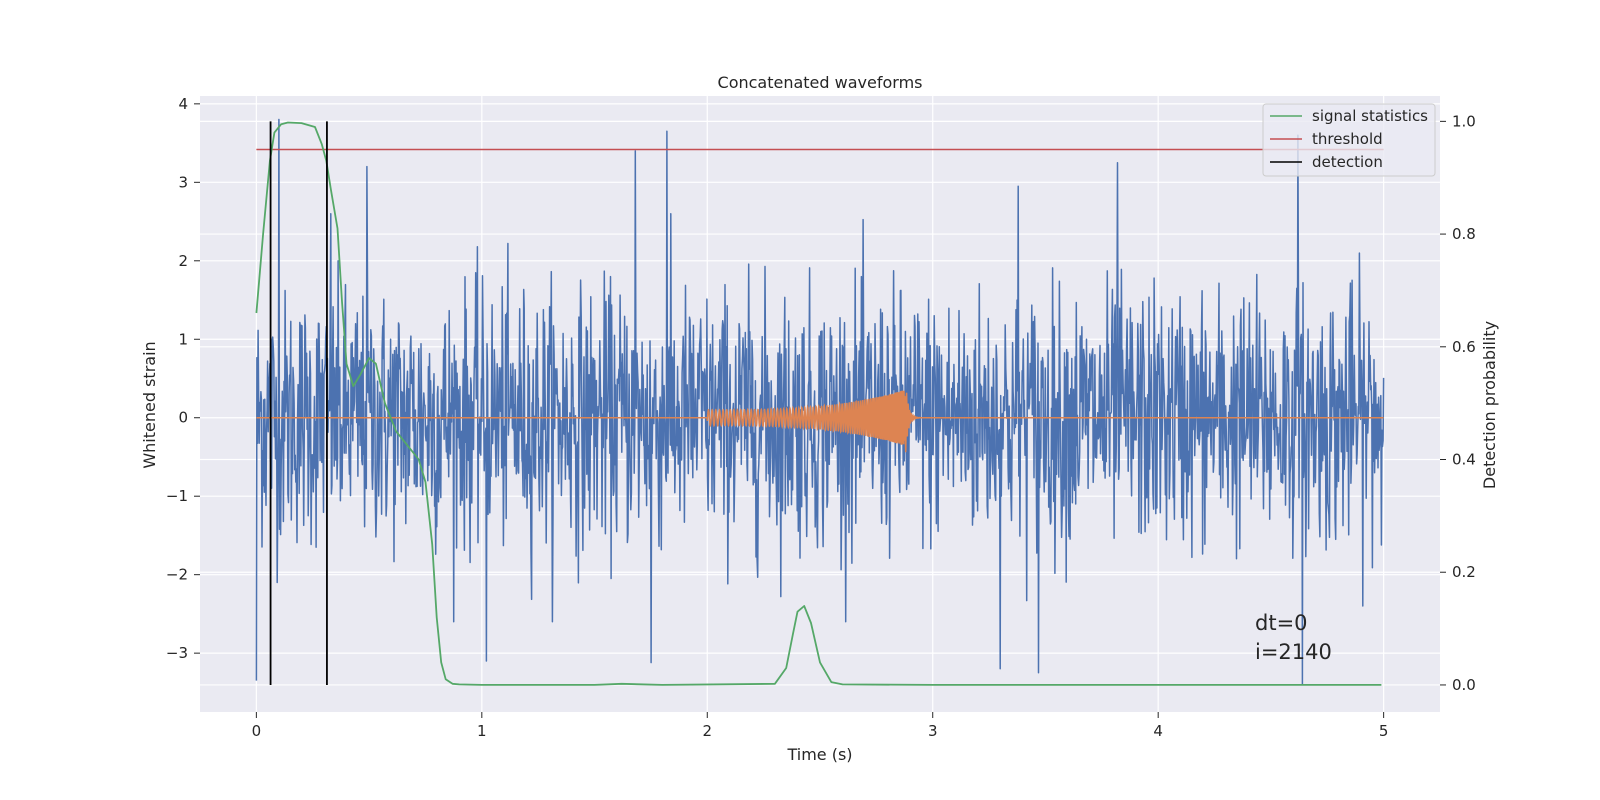  What do you see at coordinates (1158, 731) in the screenshot?
I see `x-tick-label: 4` at bounding box center [1158, 731].